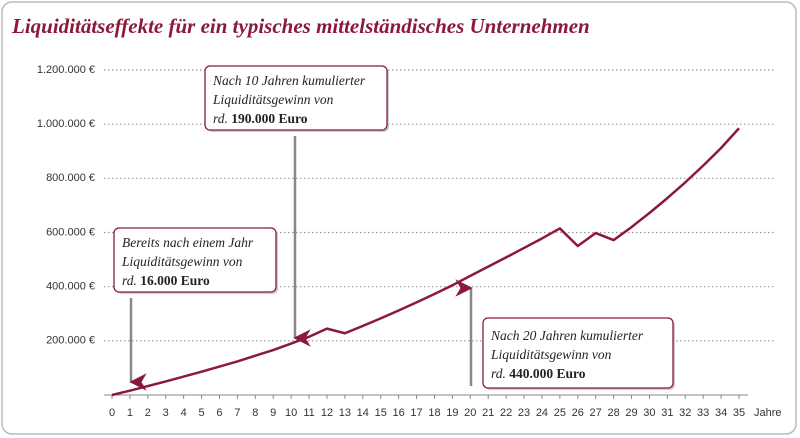 The height and width of the screenshot is (438, 800). What do you see at coordinates (416, 413) in the screenshot?
I see `x-tick-label: 17` at bounding box center [416, 413].